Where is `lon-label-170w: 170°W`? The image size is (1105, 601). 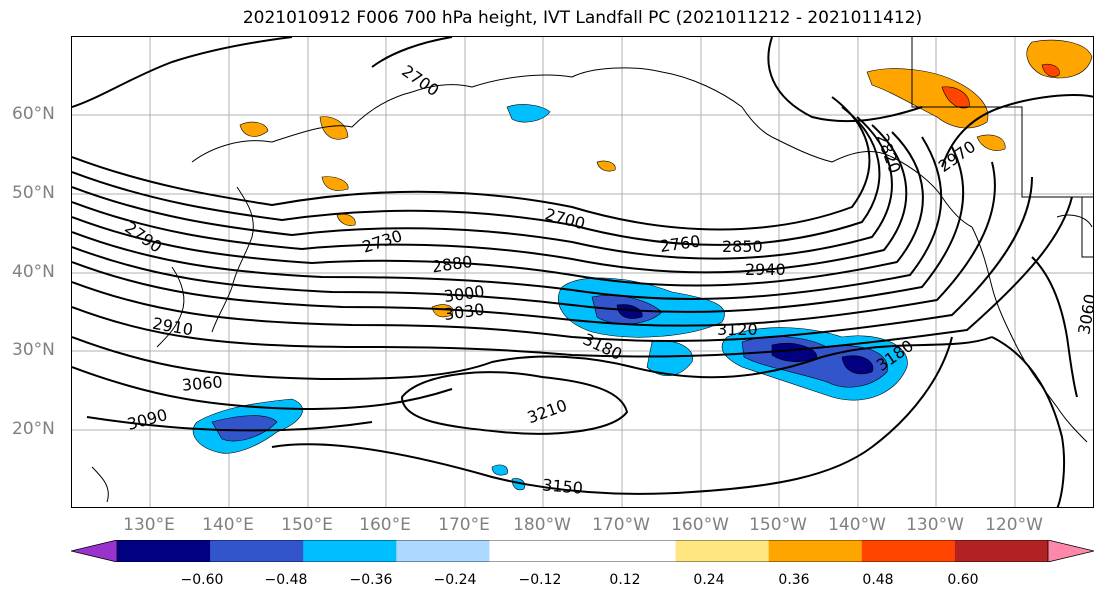
lon-label-170w: 170°W is located at coordinates (621, 525).